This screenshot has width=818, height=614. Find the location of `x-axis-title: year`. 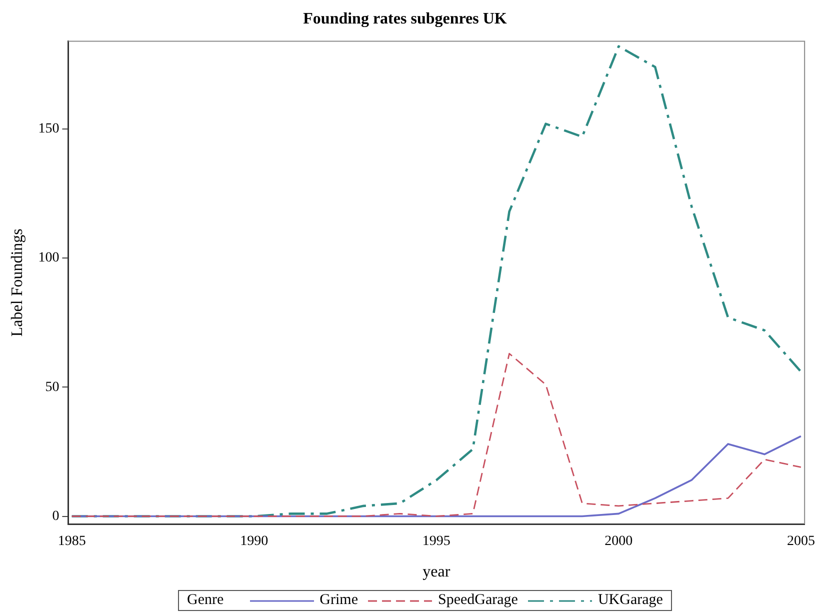

x-axis-title: year is located at coordinates (436, 572).